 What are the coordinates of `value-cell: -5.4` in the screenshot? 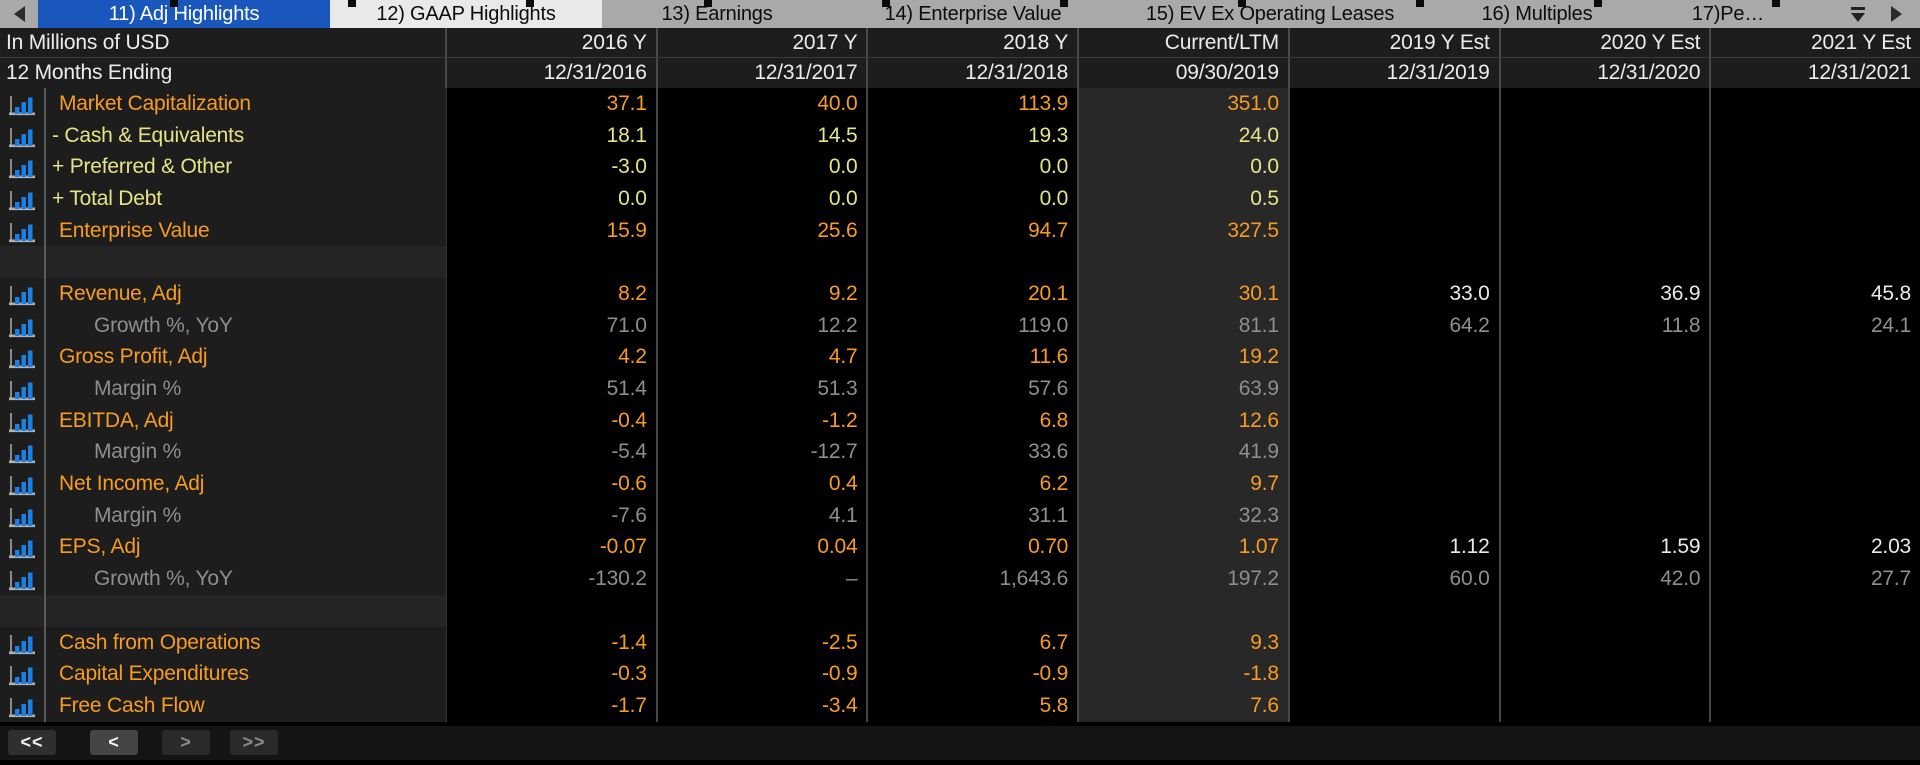 It's located at (552, 452).